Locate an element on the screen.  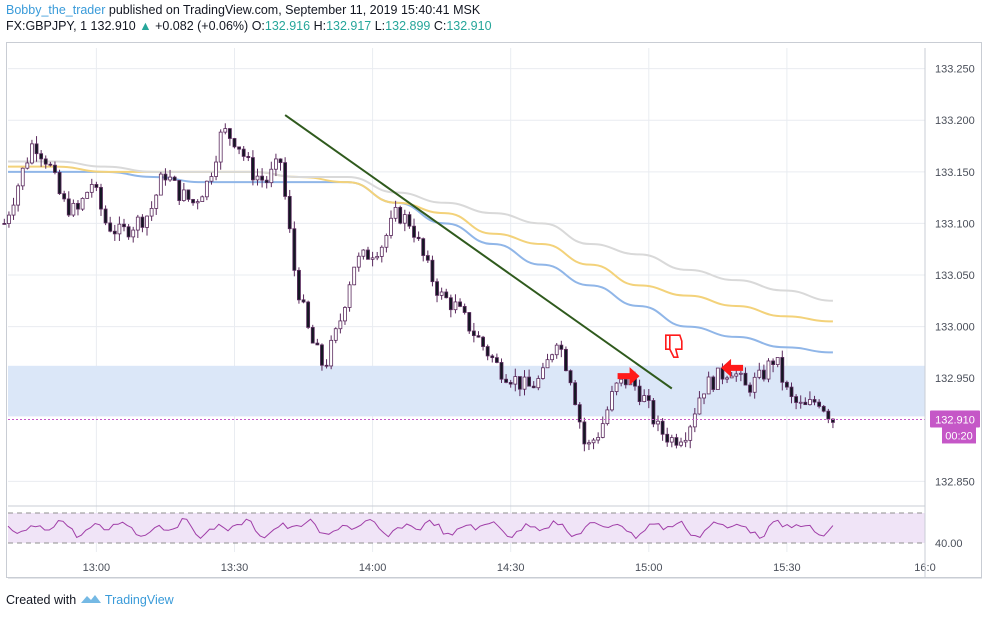
rsi-tick-label: 40.00 is located at coordinates (949, 544).